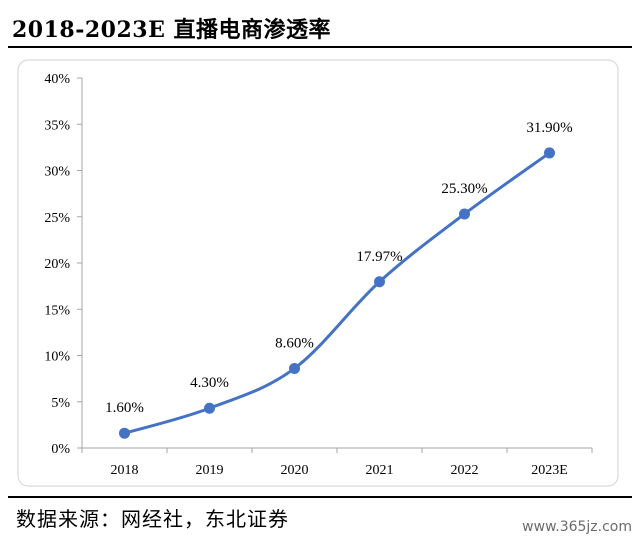 The height and width of the screenshot is (544, 640). What do you see at coordinates (57, 264) in the screenshot?
I see `y-tick-label: 20%` at bounding box center [57, 264].